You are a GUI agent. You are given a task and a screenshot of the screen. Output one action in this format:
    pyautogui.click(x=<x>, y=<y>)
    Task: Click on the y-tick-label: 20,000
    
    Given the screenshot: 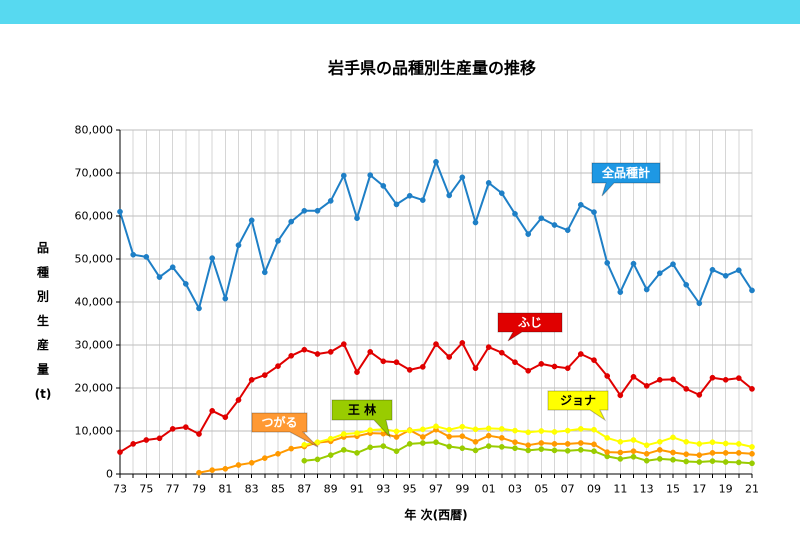 What is the action you would take?
    pyautogui.click(x=94, y=388)
    